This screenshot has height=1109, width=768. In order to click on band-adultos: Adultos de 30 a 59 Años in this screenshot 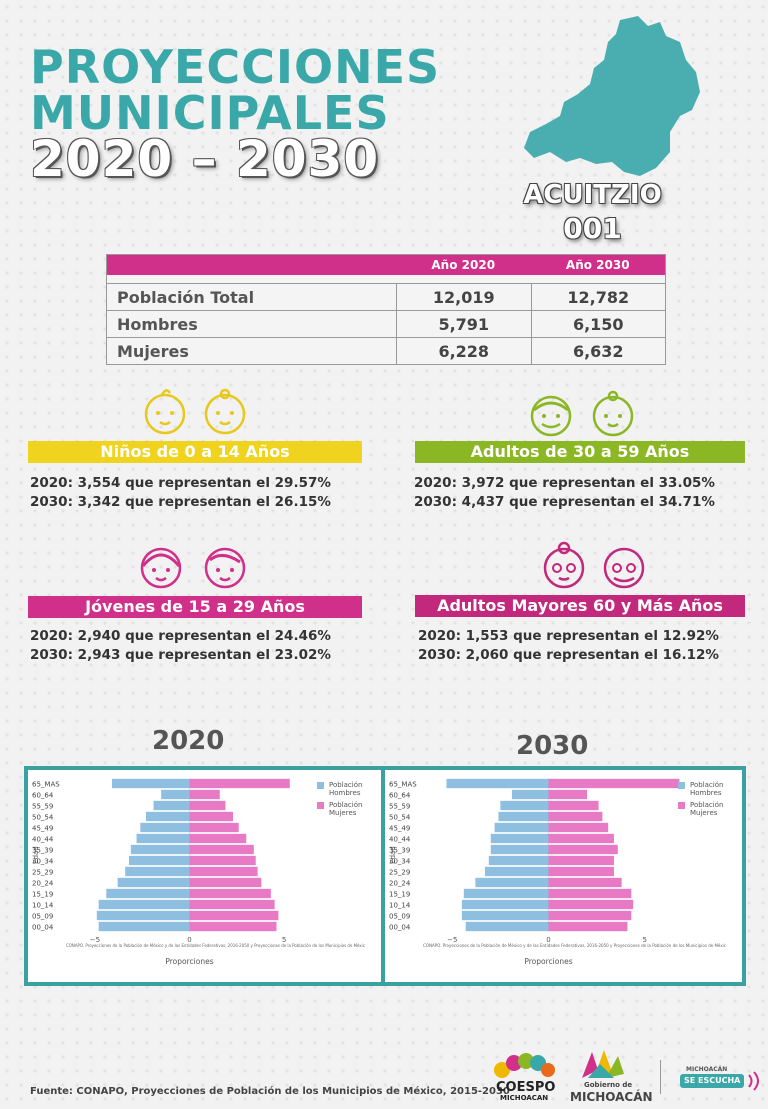, I will do `click(580, 452)`.